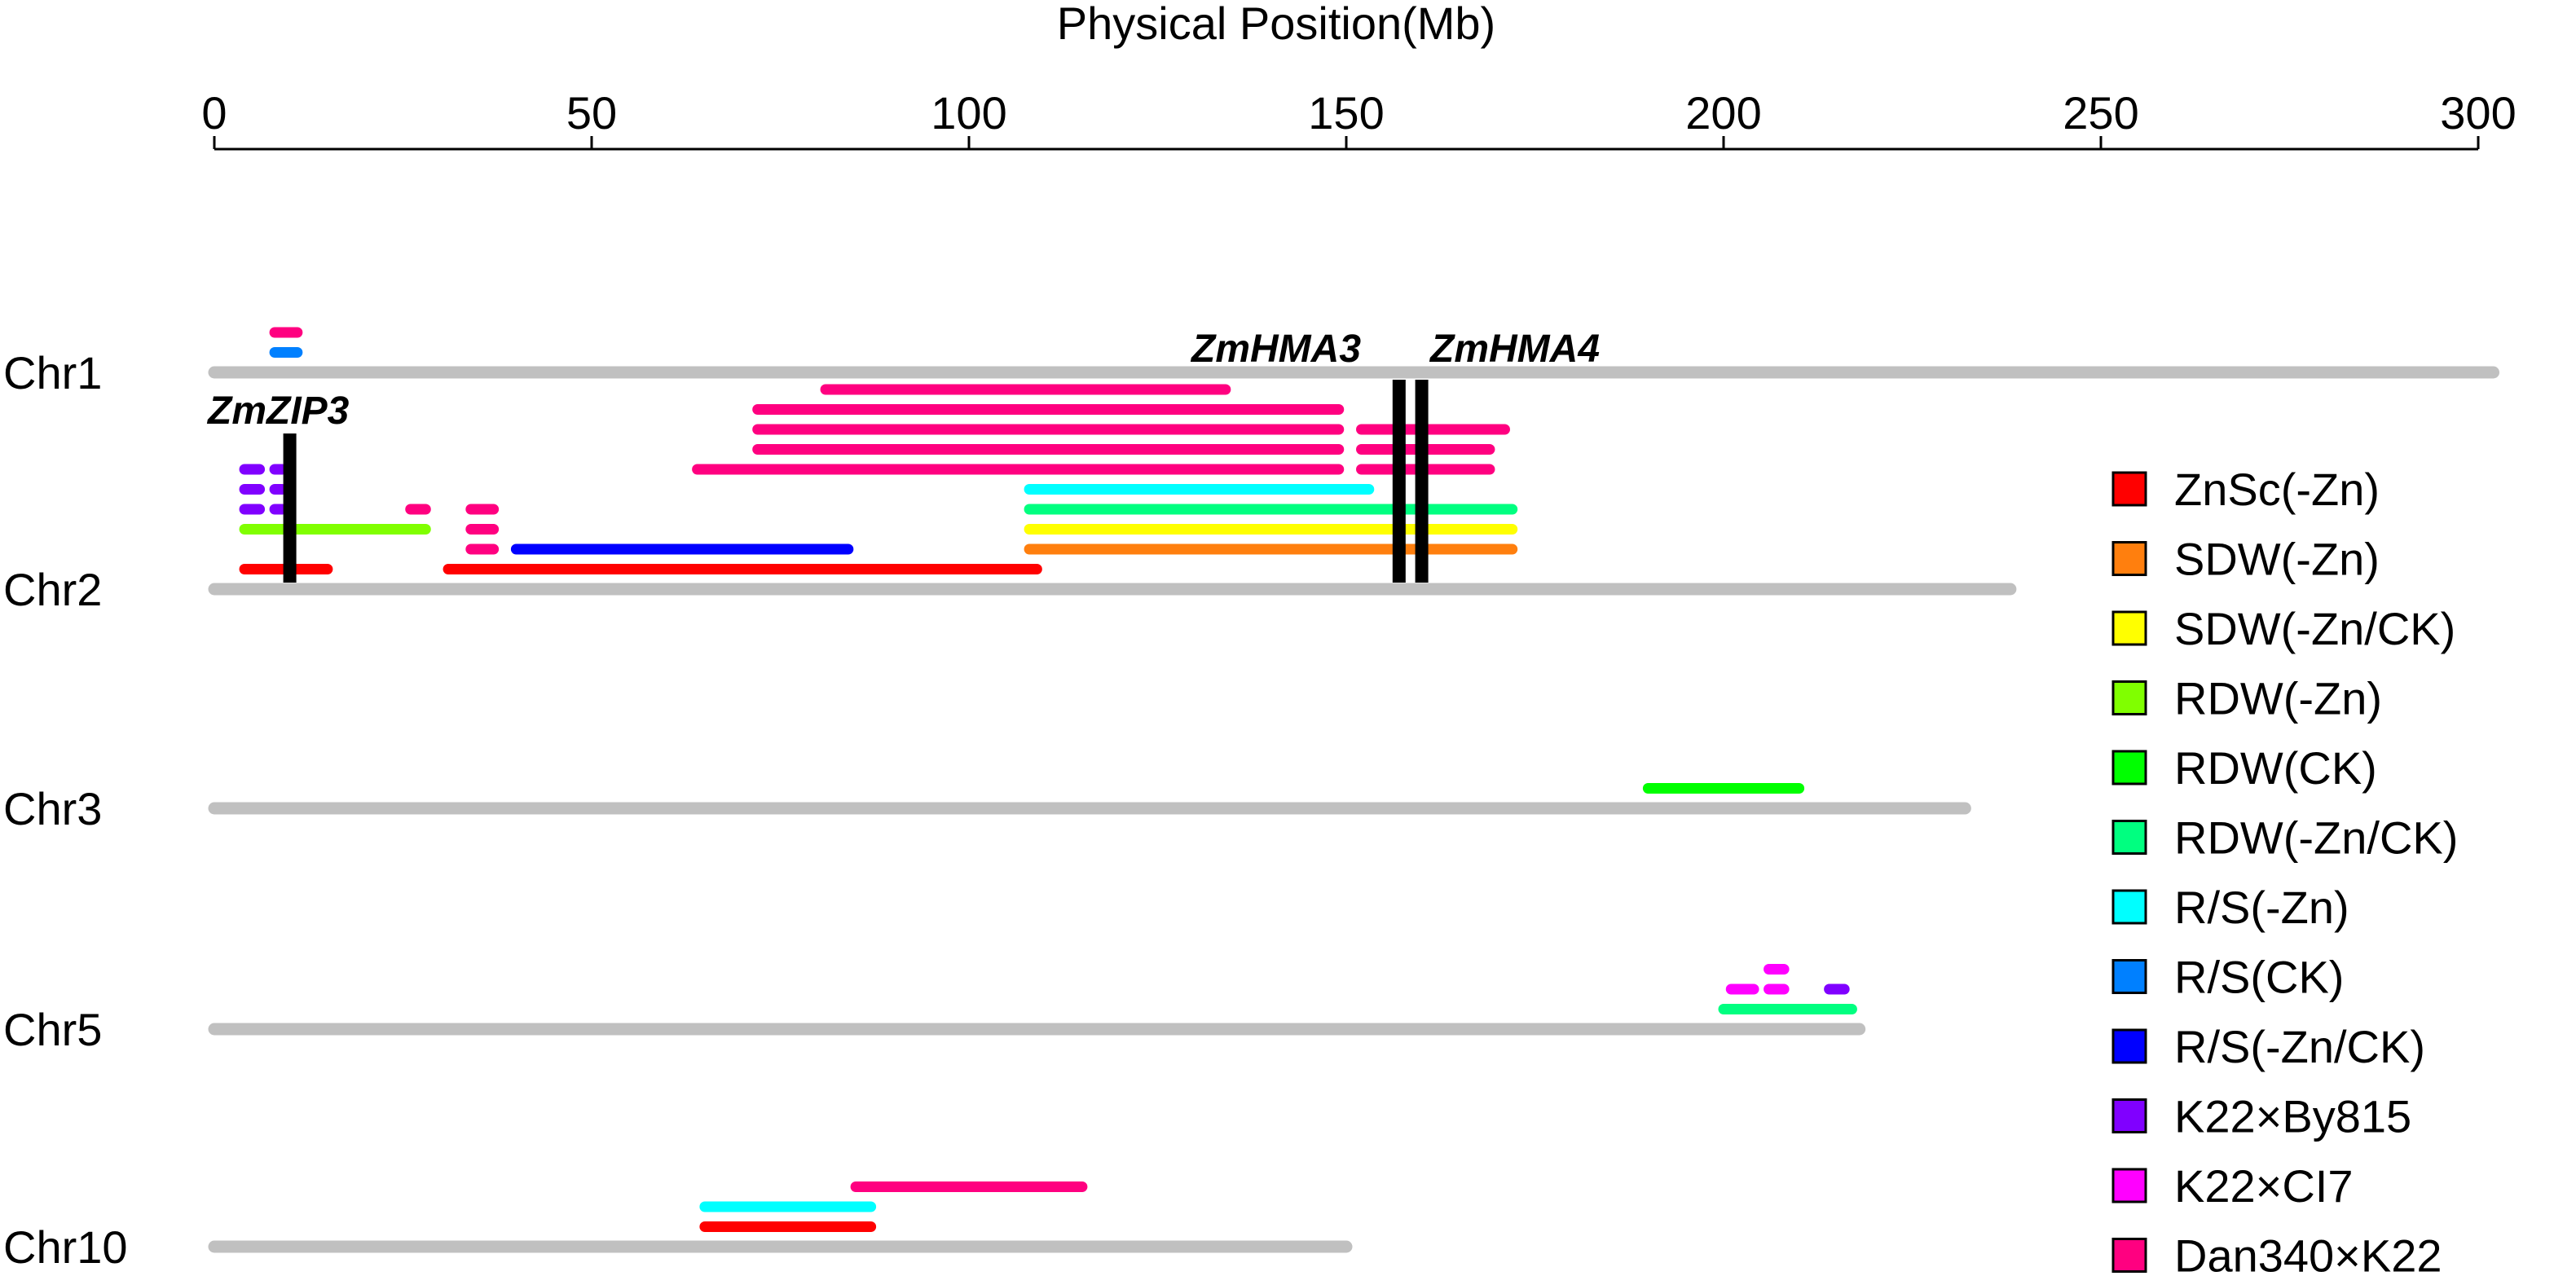  Describe the element at coordinates (903, 455) in the screenshot. I see `gene-markers: ZmZIP3 ZmHMA3 ZmHMA4` at that location.